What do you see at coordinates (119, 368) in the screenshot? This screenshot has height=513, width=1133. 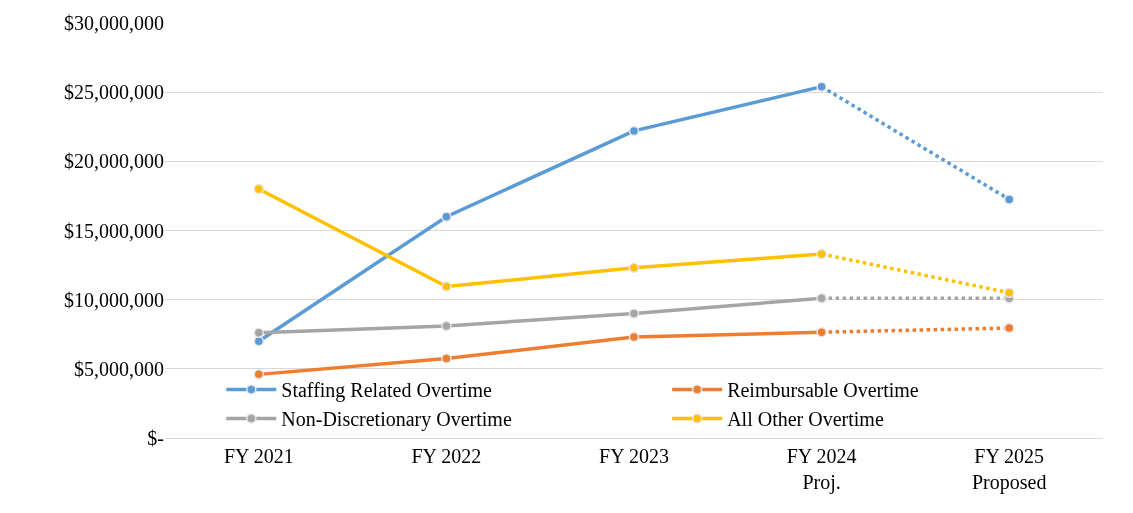 I see `y-tick-label: $5,000,000` at bounding box center [119, 368].